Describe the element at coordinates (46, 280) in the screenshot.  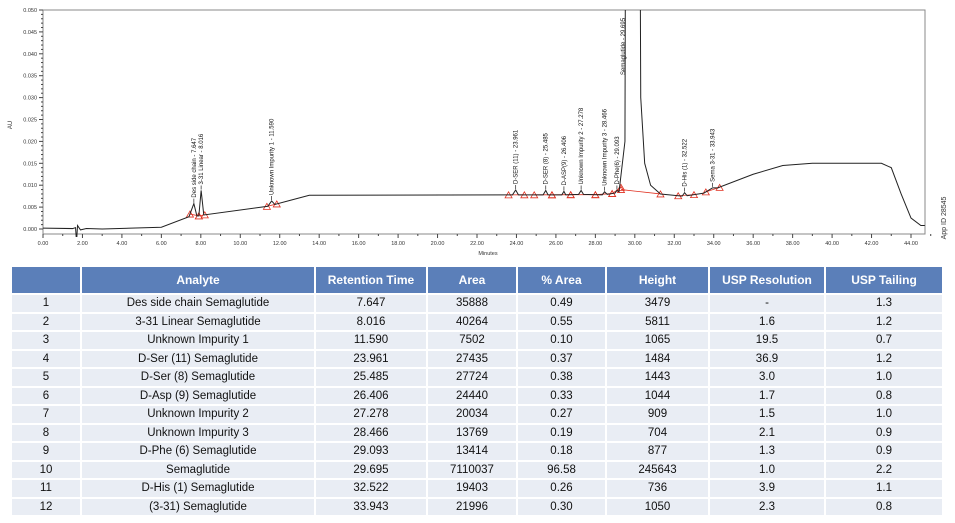
I see `column-header` at that location.